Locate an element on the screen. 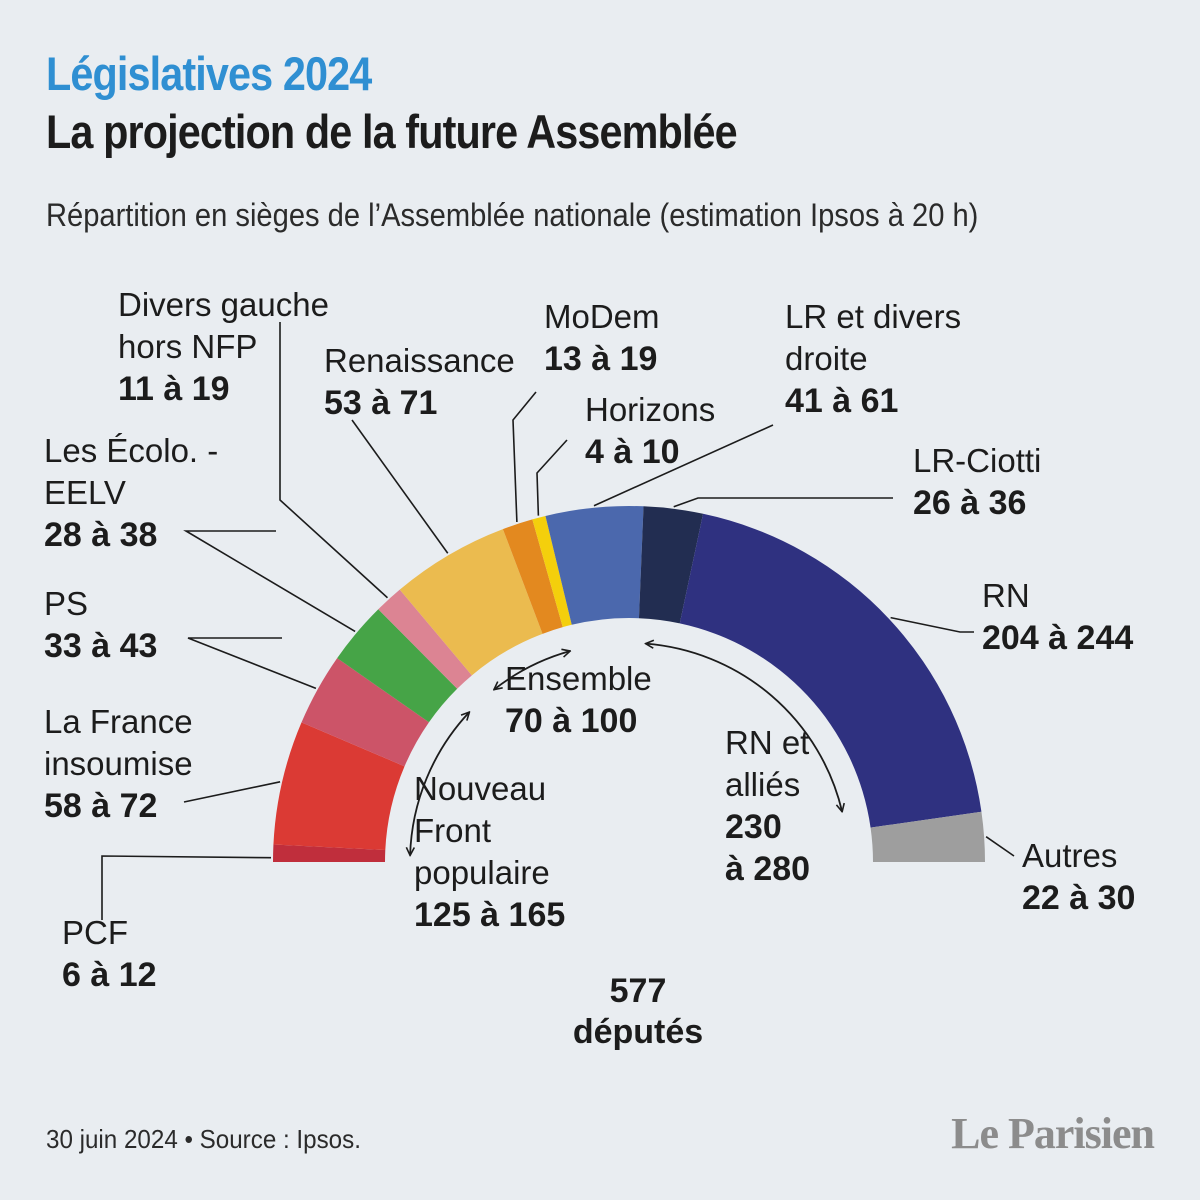  aut-name-line-1: Autres is located at coordinates (1069, 855).